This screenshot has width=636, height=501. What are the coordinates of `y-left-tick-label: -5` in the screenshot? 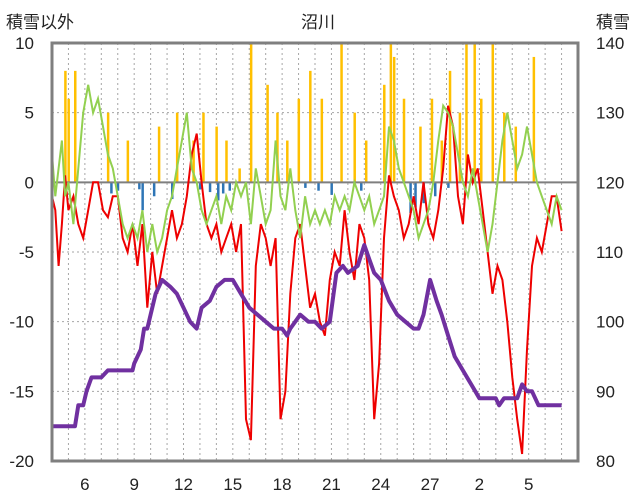 It's located at (26, 252).